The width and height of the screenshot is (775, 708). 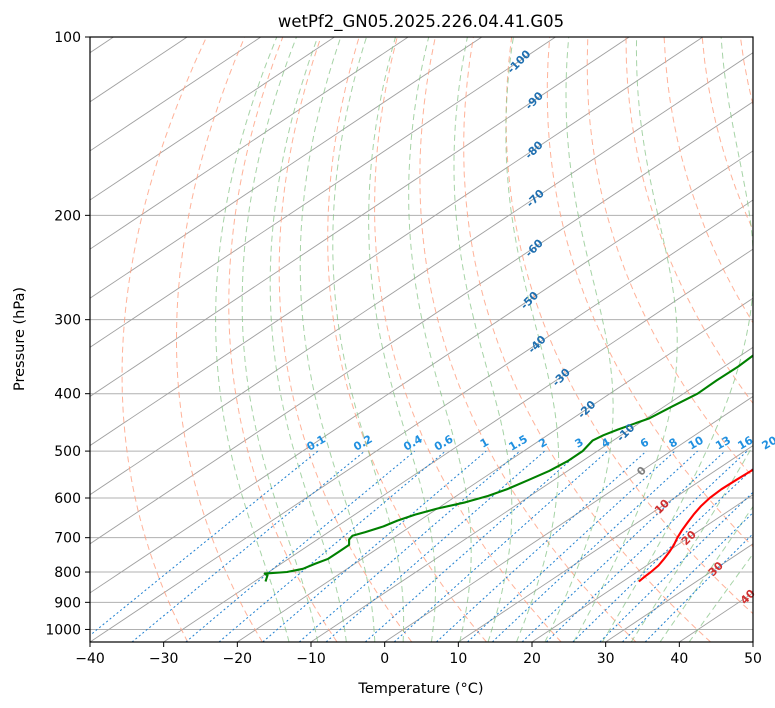 I want to click on y-tick-label: 800, so click(x=67, y=573).